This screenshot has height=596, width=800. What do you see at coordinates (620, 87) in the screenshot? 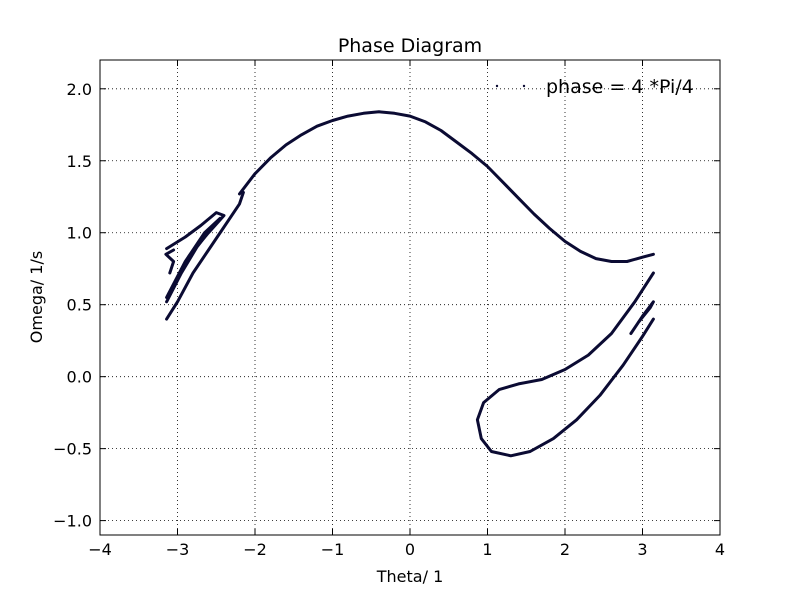
I see `legend-entry: phase = 4 *Pi/4` at bounding box center [620, 87].